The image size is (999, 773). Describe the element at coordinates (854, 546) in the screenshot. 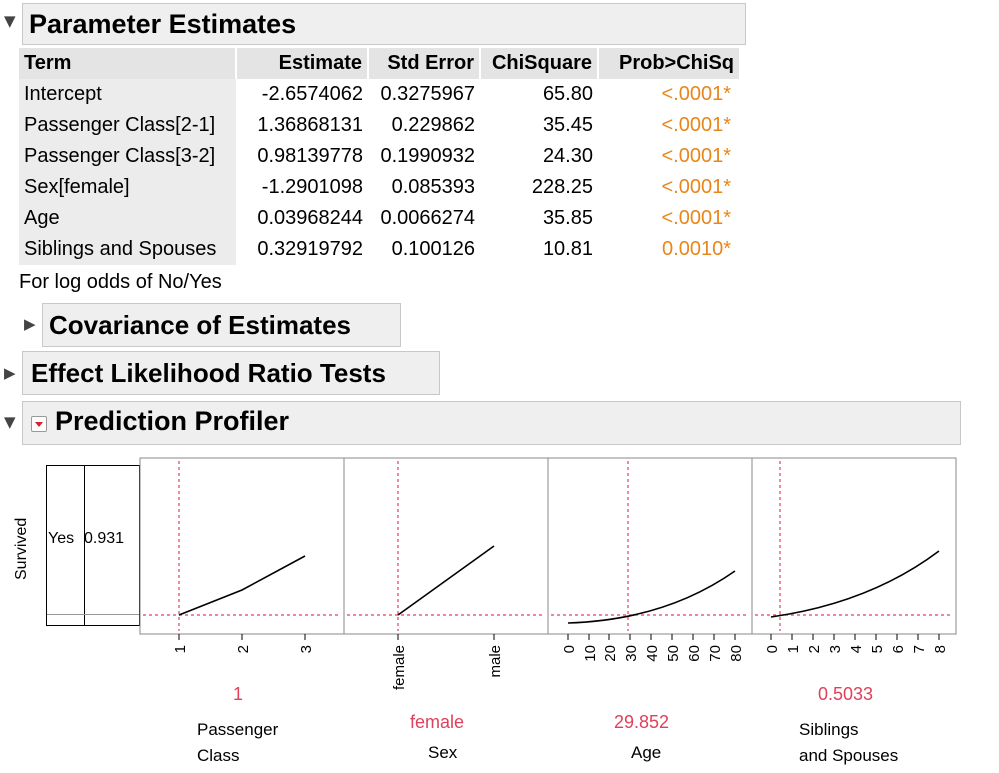

I see `panel-siblings-spouses` at that location.